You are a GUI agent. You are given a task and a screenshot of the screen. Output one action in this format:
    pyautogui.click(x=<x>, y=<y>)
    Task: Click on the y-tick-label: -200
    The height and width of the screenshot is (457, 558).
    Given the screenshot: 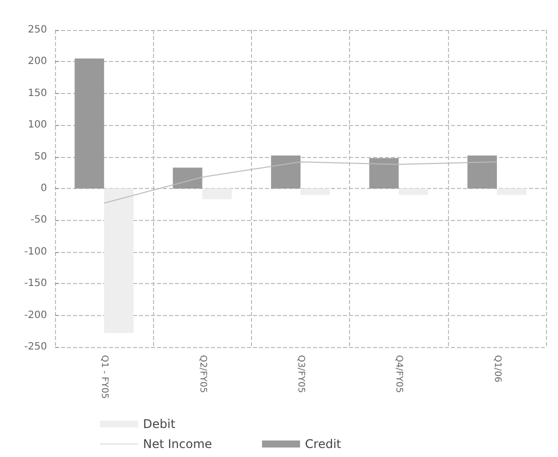 What is the action you would take?
    pyautogui.click(x=35, y=315)
    